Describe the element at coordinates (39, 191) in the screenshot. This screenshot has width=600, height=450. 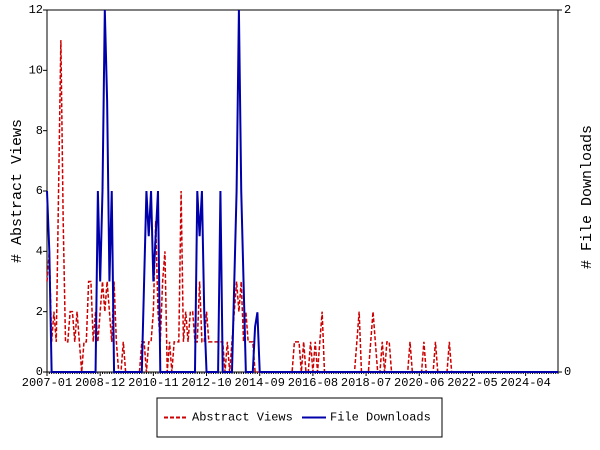
I see `y-tick-label: 6` at that location.